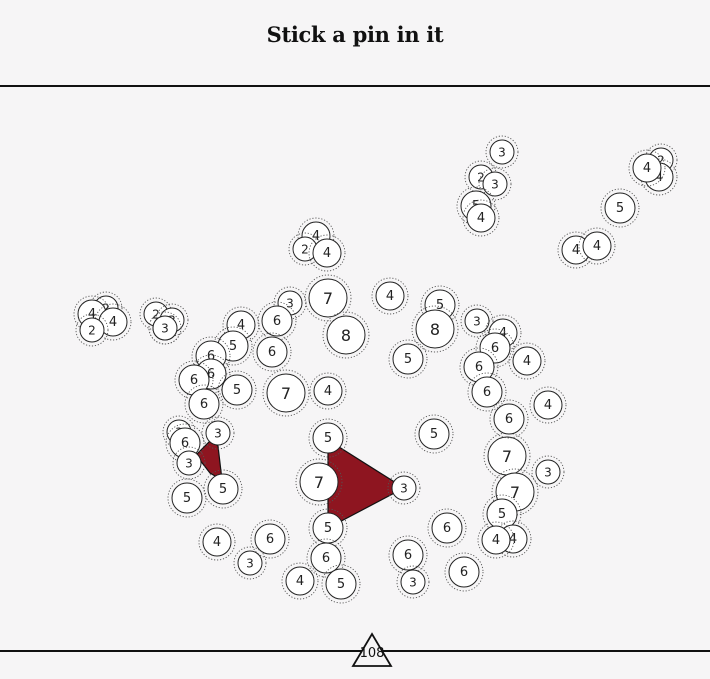  I want to click on page-title: Stick a pin in it, so click(355, 34).